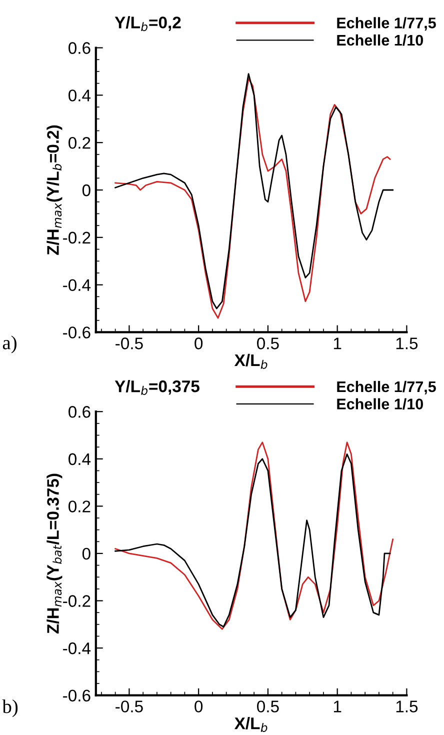 This screenshot has width=444, height=735. I want to click on y-axis-title: Z/H$_{max}$(Y/L$_{b}$=0.2), so click(54, 190).